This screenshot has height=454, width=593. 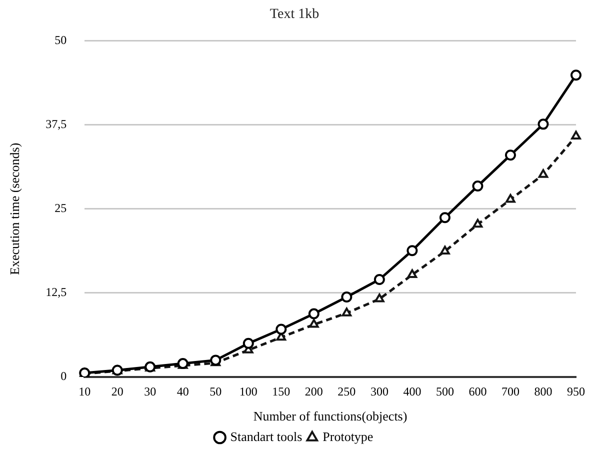 I want to click on y-axis-title: Execution time (seconds), so click(x=14, y=208).